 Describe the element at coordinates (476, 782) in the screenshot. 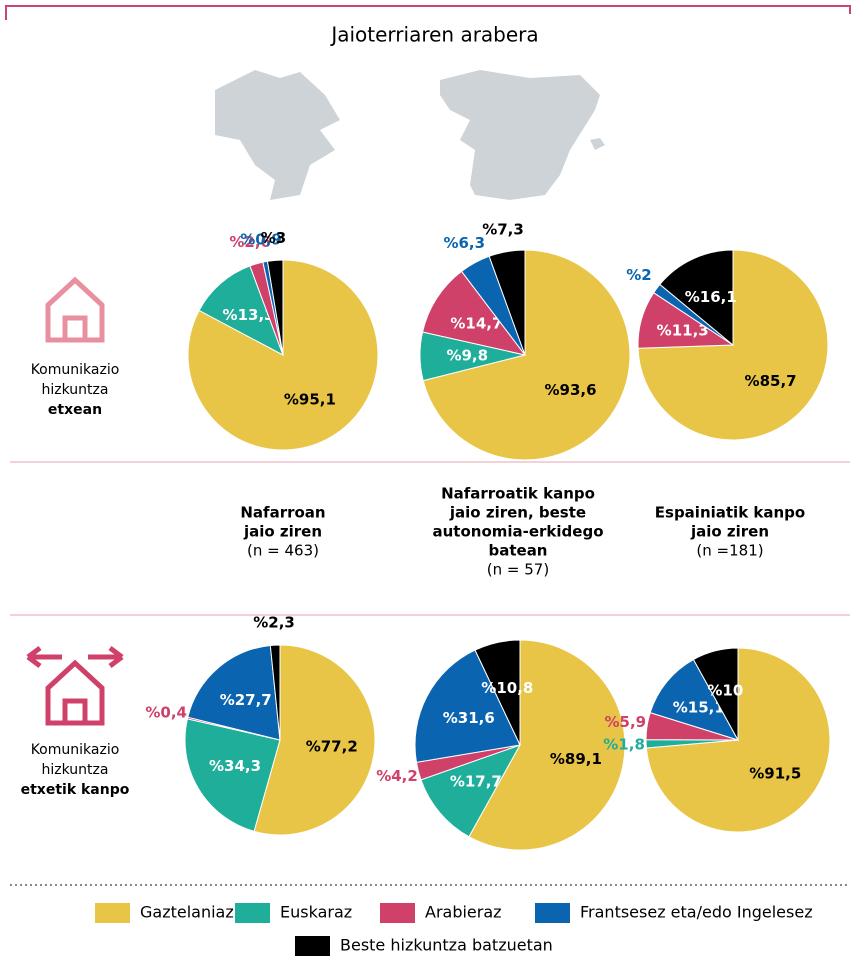

I see `value-label: %17,7` at that location.